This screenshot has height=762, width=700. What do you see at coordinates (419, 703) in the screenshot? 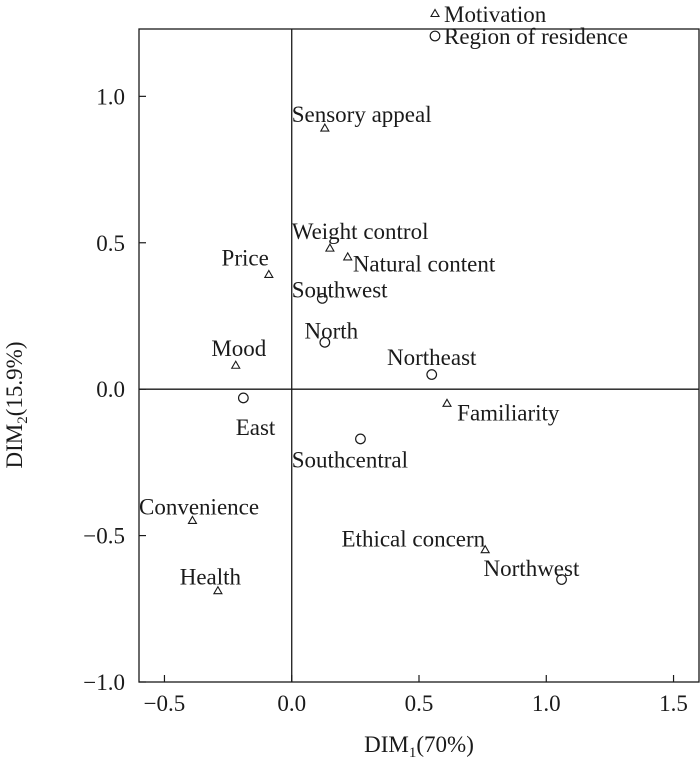
I see `x-tick-label: 0.5` at bounding box center [419, 703].